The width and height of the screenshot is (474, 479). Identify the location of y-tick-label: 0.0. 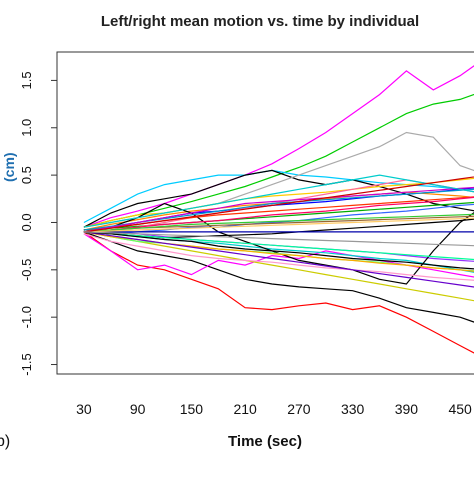
(26, 222).